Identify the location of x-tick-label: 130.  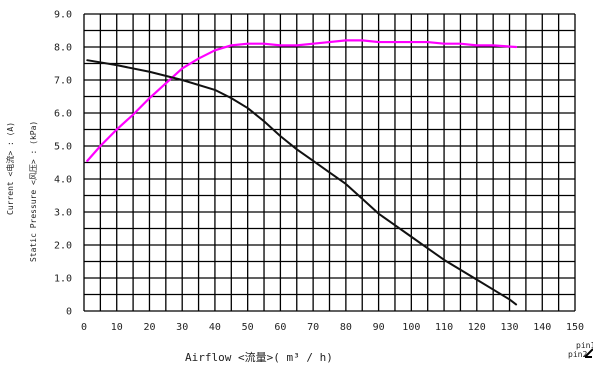
(510, 327).